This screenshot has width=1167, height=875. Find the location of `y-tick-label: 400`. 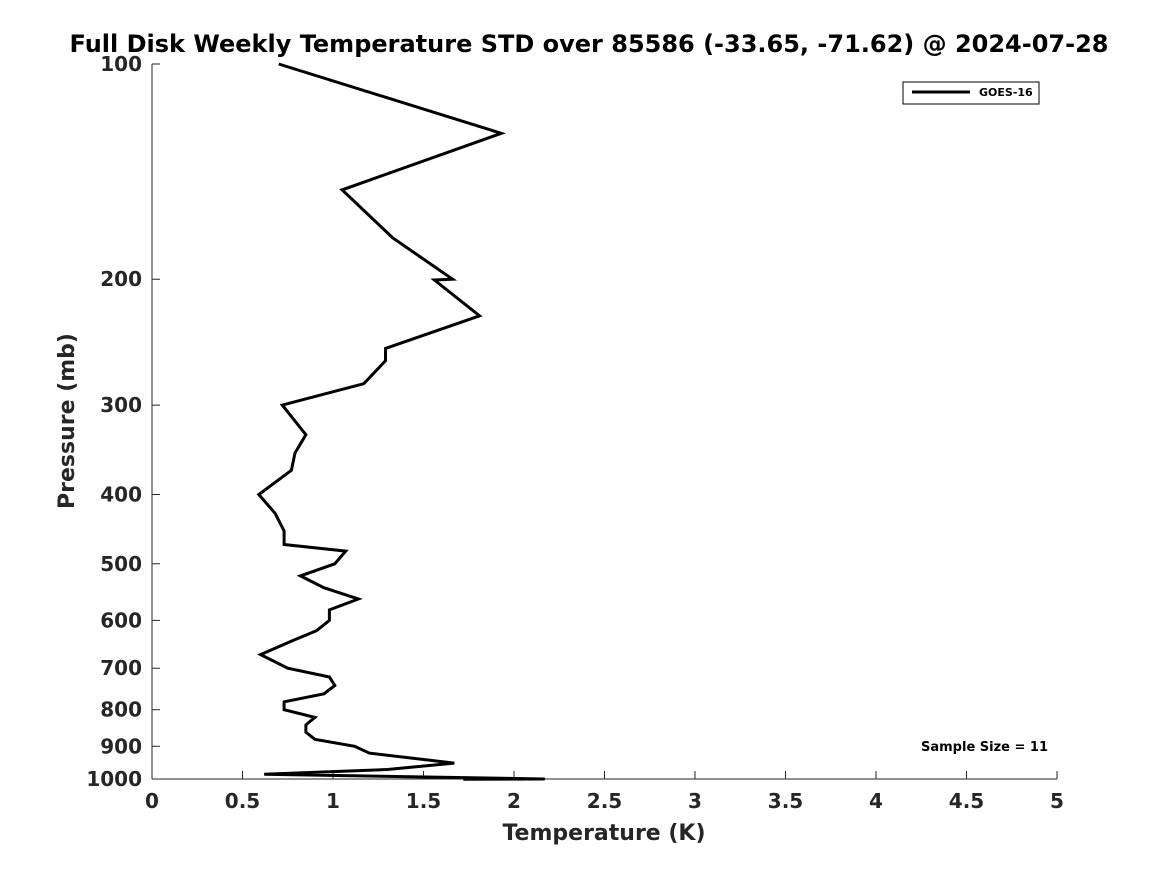

y-tick-label: 400 is located at coordinates (121, 494).